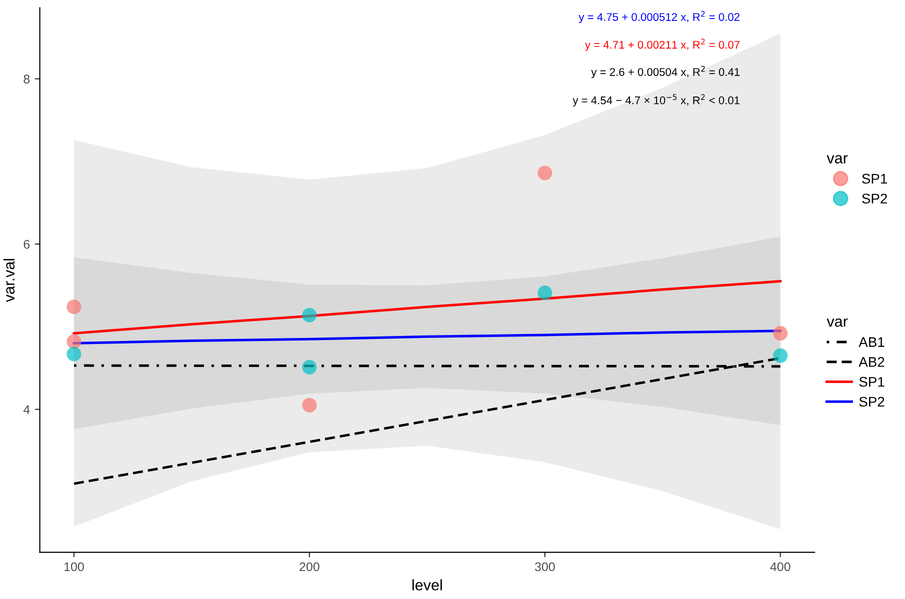 Image resolution: width=905 pixels, height=599 pixels. I want to click on annotation: y = 4.54 − 4.7 × 10$^{−5}$ x, R$^{2}$ < 0.01, so click(656, 100).